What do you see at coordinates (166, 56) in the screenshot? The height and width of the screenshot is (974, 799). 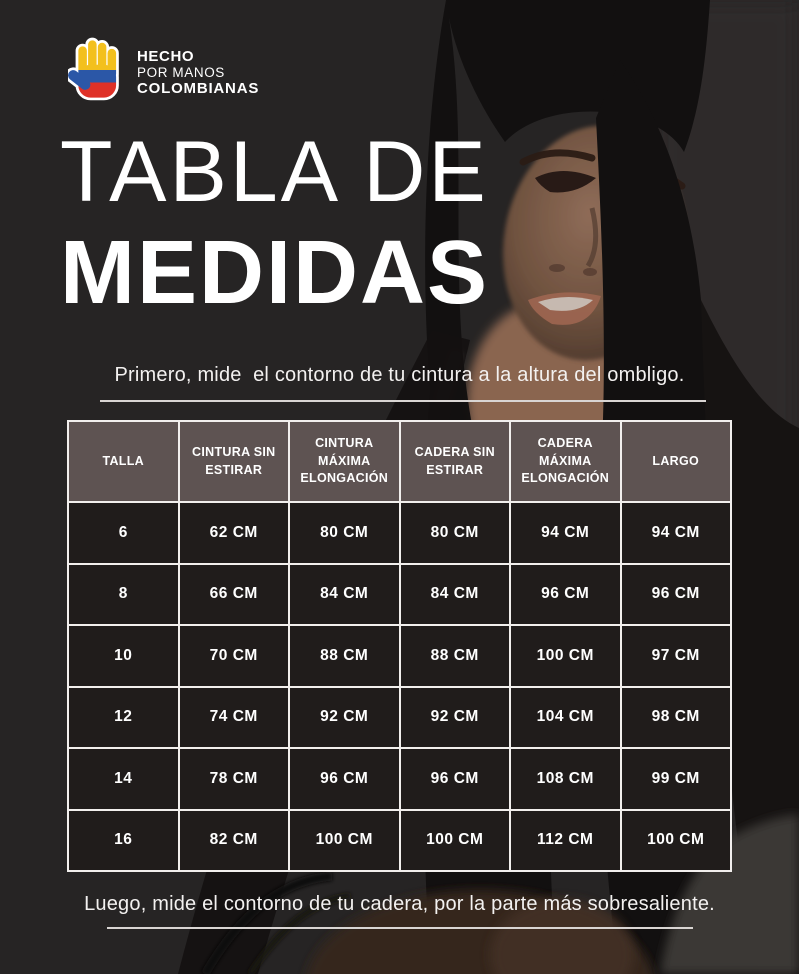 I see `logo-line-hecho: HECHO` at bounding box center [166, 56].